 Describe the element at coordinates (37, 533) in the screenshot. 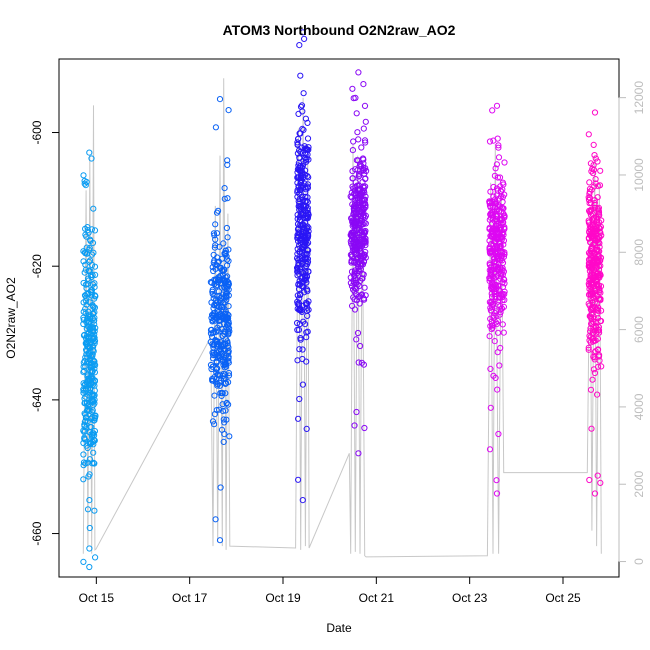

I see `y-tick-label: -660` at that location.